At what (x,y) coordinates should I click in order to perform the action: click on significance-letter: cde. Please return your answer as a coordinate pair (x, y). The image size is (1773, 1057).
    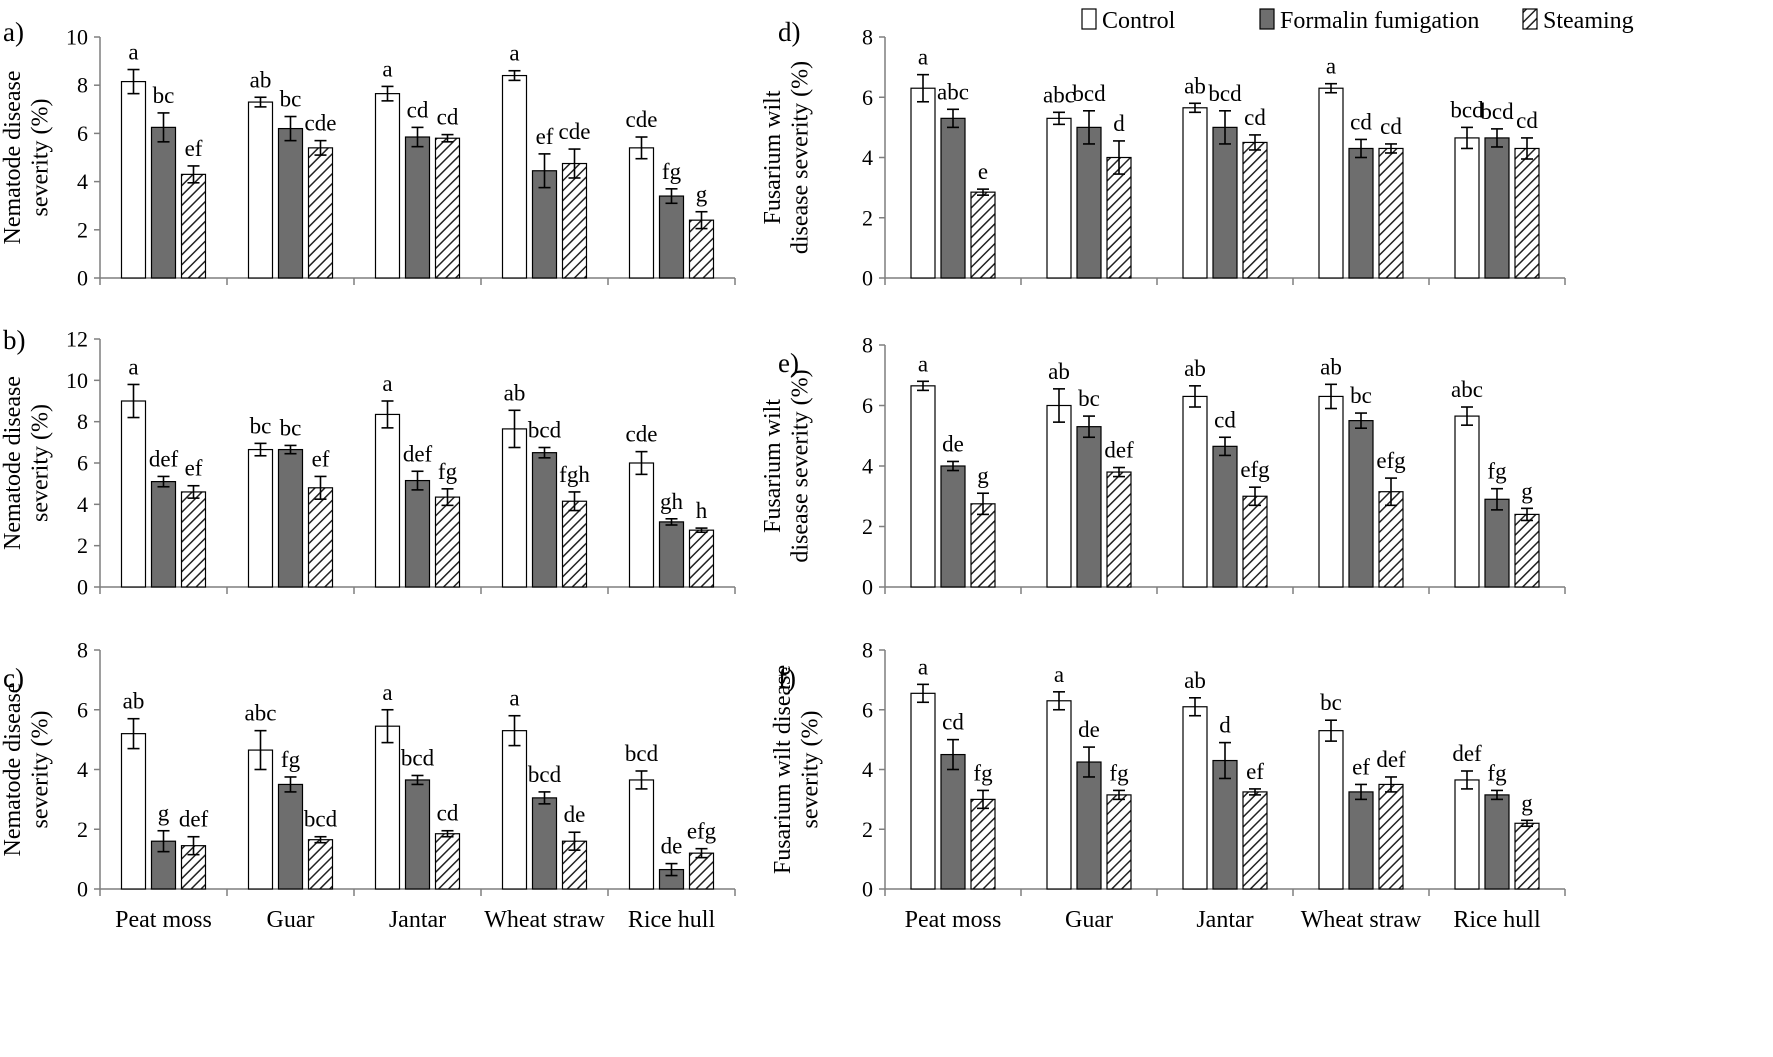
    Looking at the image, I should click on (642, 119).